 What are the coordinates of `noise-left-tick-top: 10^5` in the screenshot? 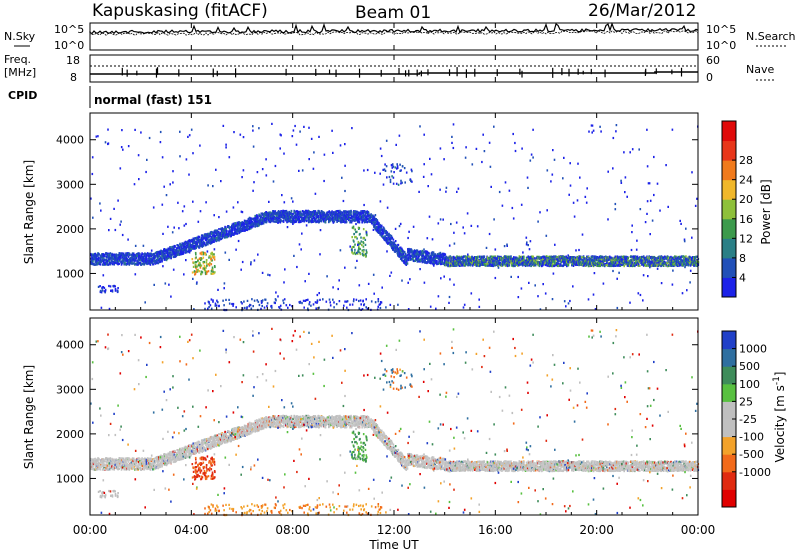 It's located at (69, 29).